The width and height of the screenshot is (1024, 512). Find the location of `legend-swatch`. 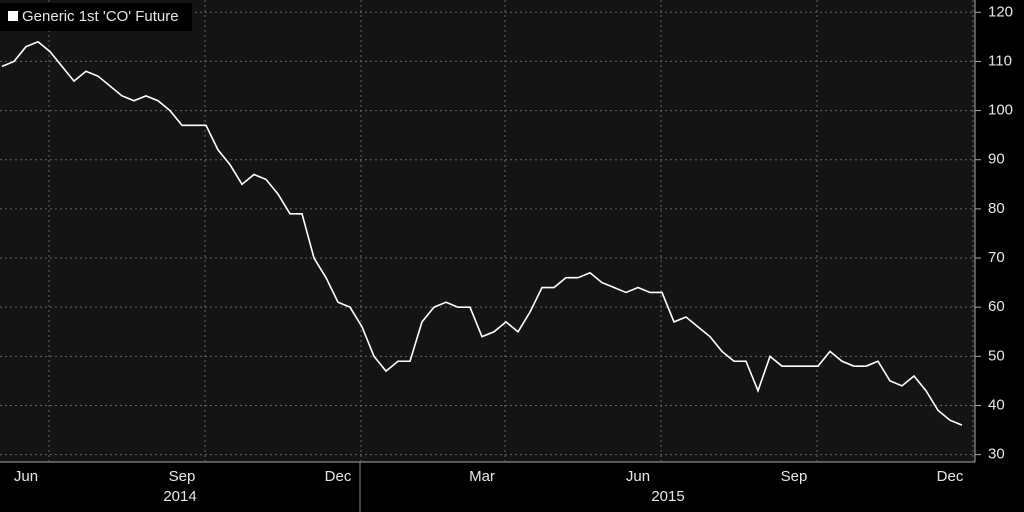

legend-swatch is located at coordinates (13, 16).